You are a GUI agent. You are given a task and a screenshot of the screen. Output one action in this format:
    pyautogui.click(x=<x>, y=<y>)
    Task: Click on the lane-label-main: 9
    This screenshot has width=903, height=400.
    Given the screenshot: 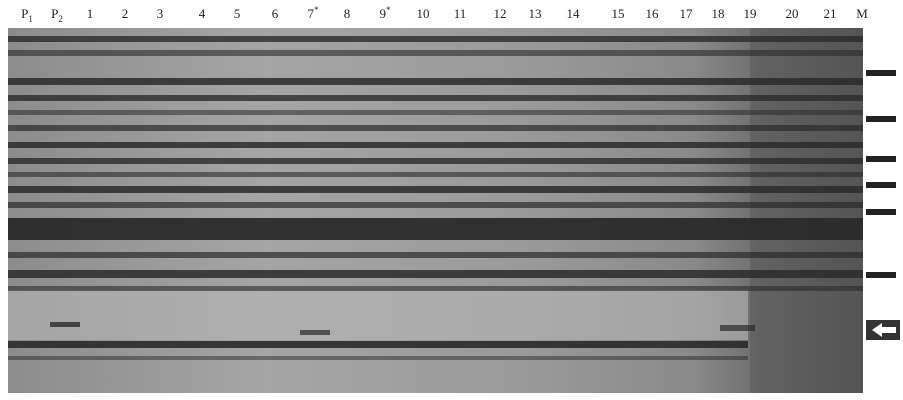 What is the action you would take?
    pyautogui.click(x=383, y=13)
    